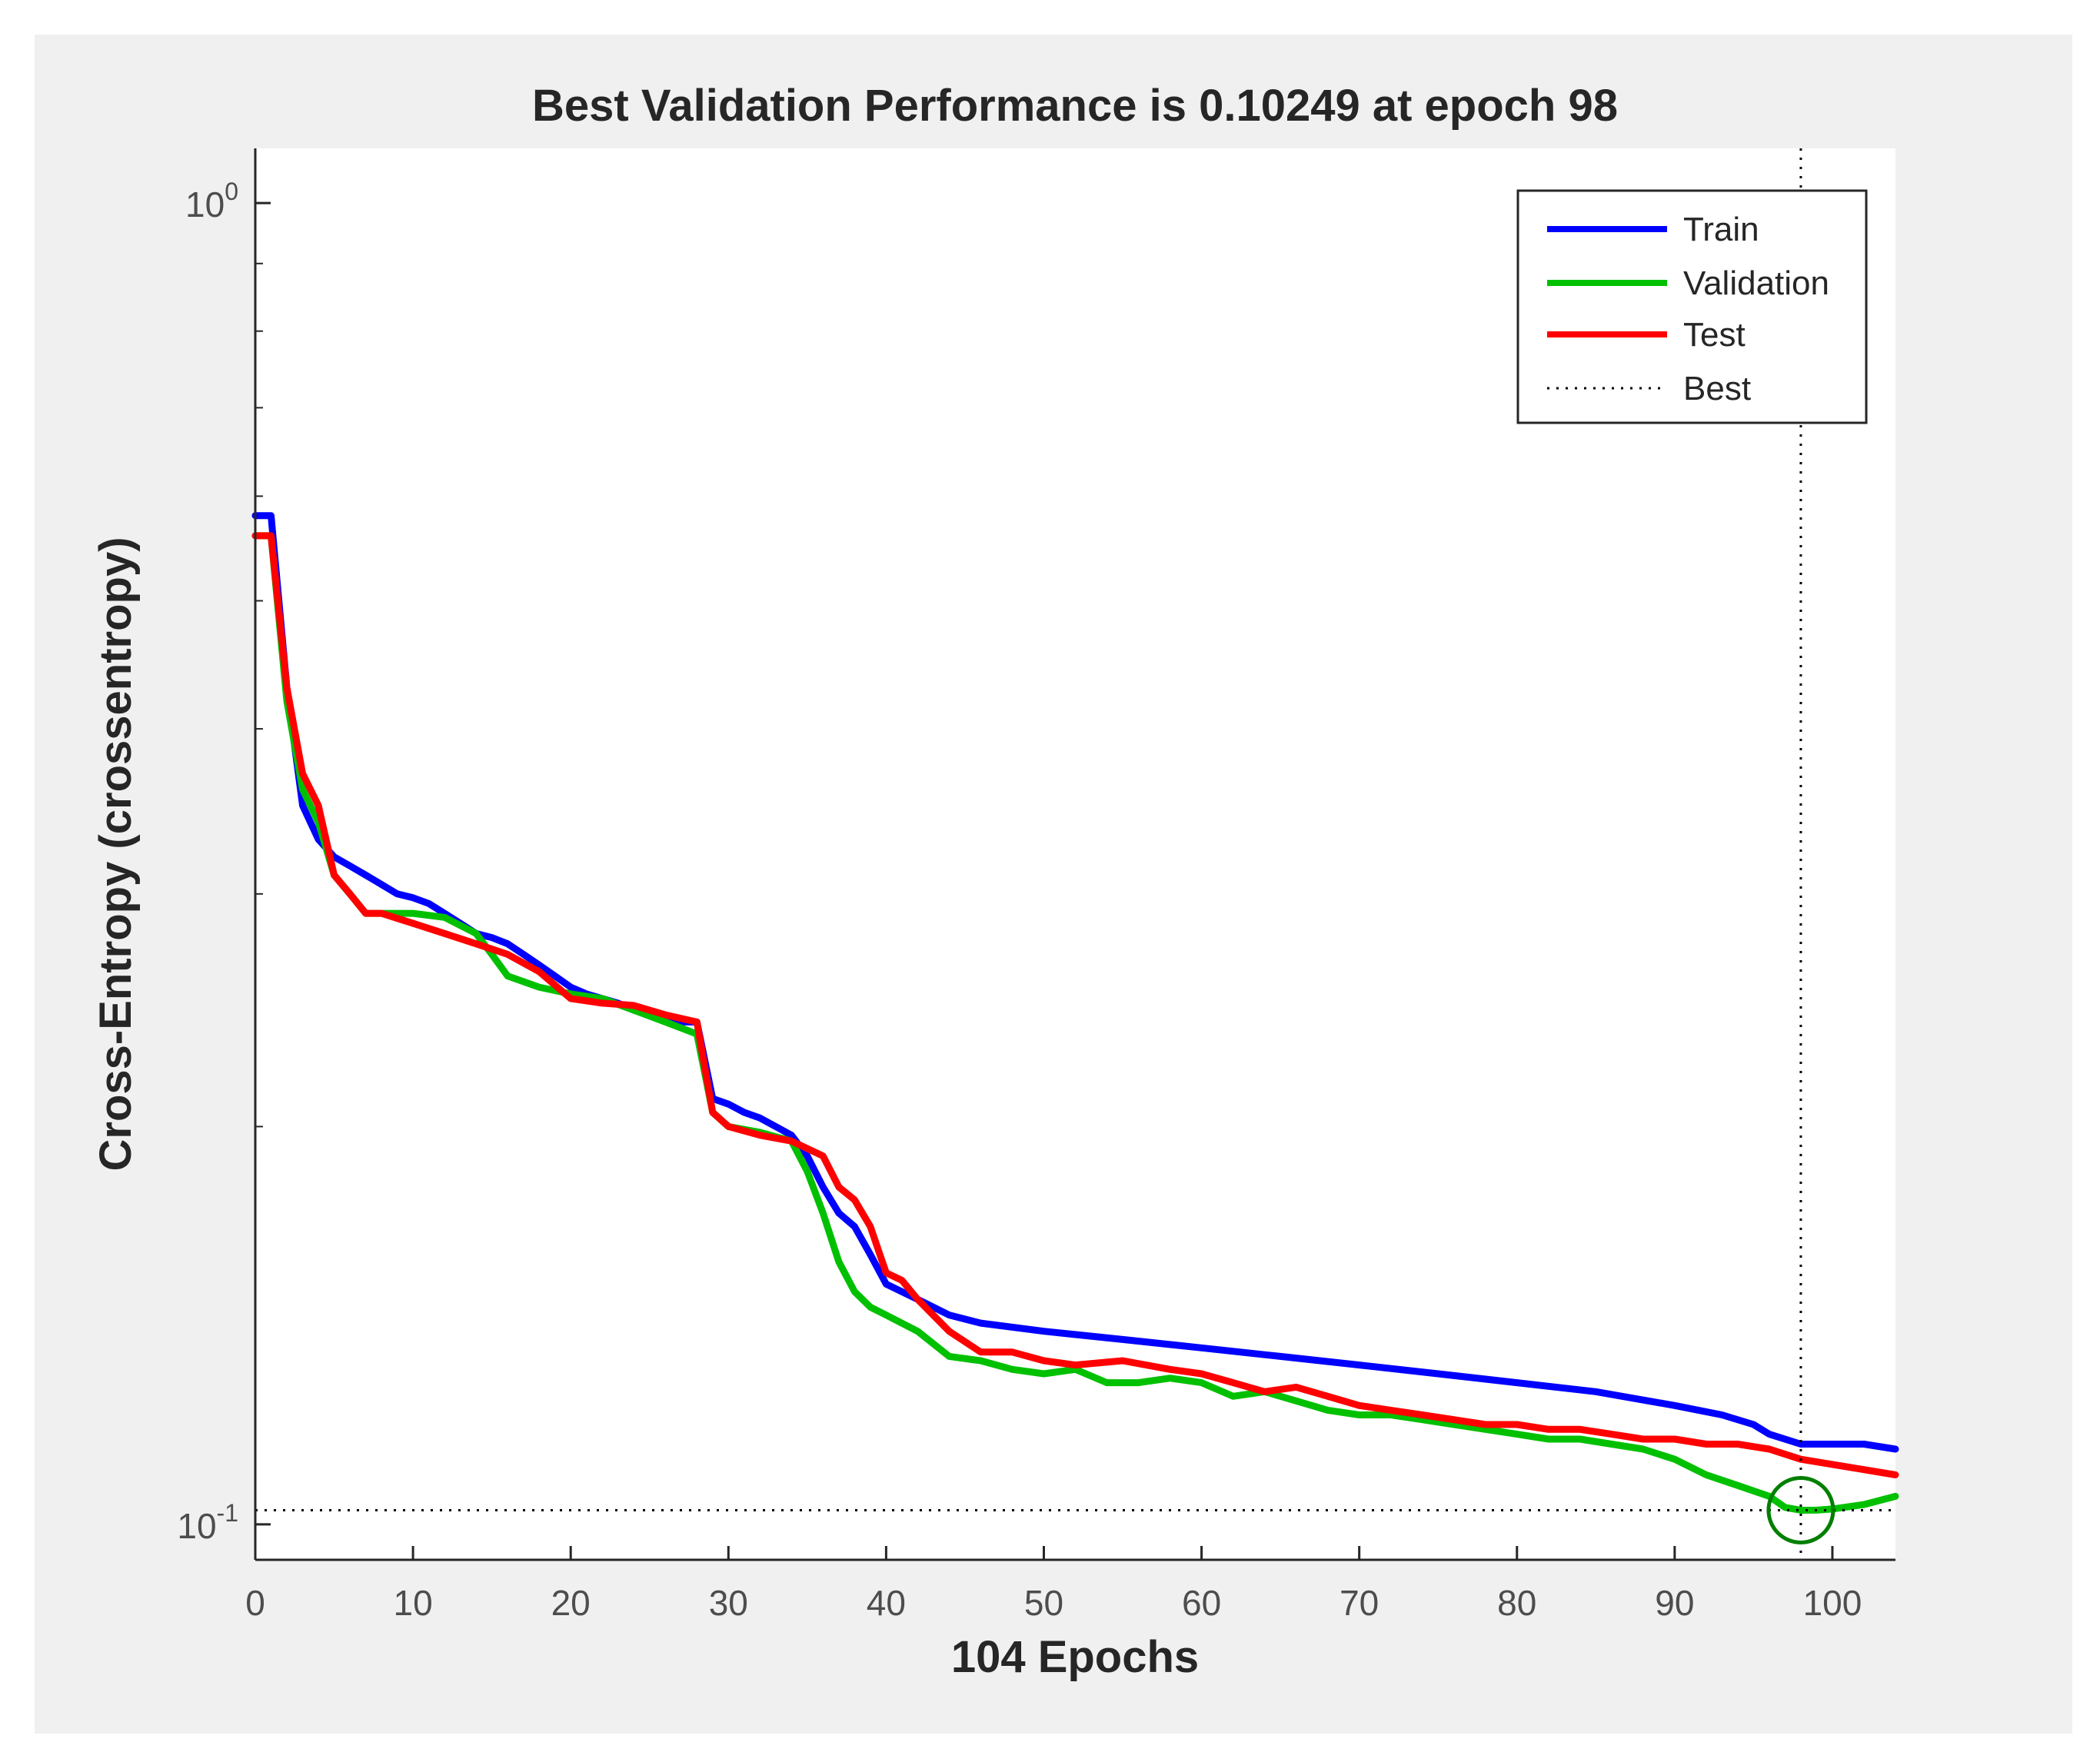 The image size is (2100, 1762). I want to click on x-tick-label: 10, so click(414, 1603).